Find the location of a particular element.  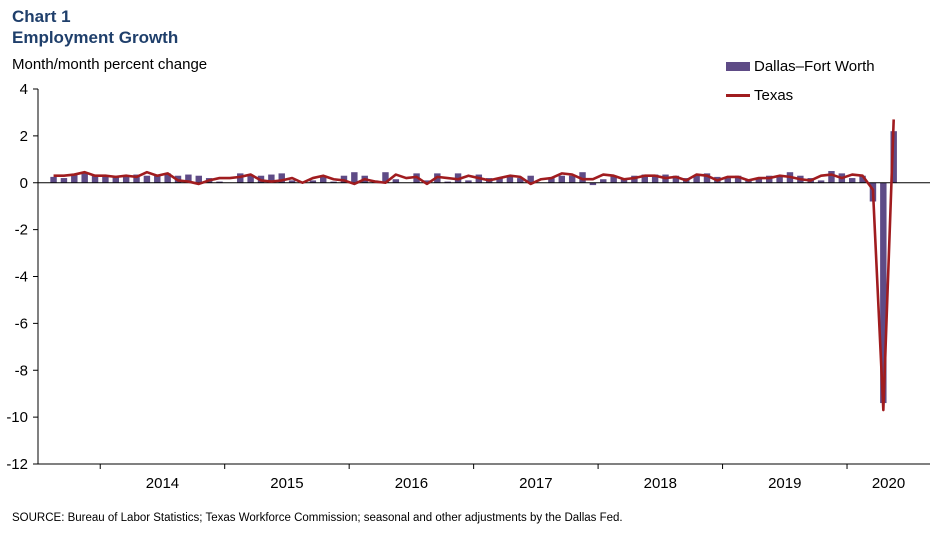

x-tick-label: 2018 is located at coordinates (660, 483).